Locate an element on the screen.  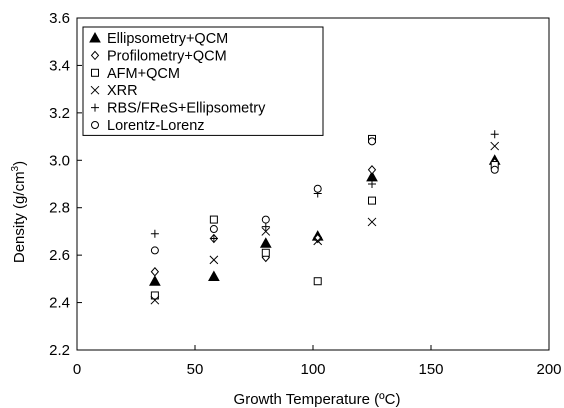
y-tick-label: 2.6 is located at coordinates (59, 255).